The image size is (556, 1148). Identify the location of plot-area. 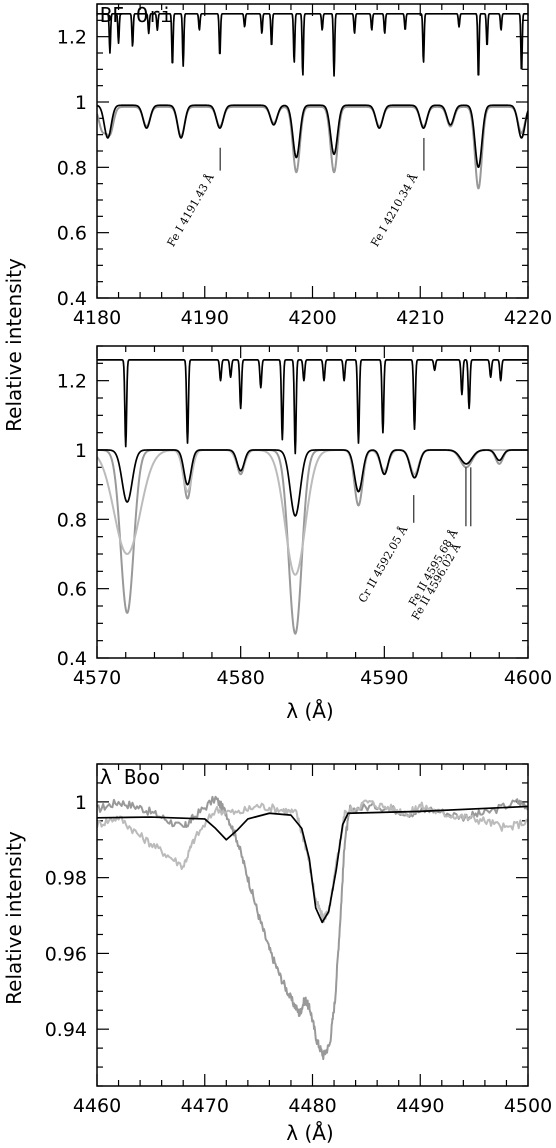
(312, 101).